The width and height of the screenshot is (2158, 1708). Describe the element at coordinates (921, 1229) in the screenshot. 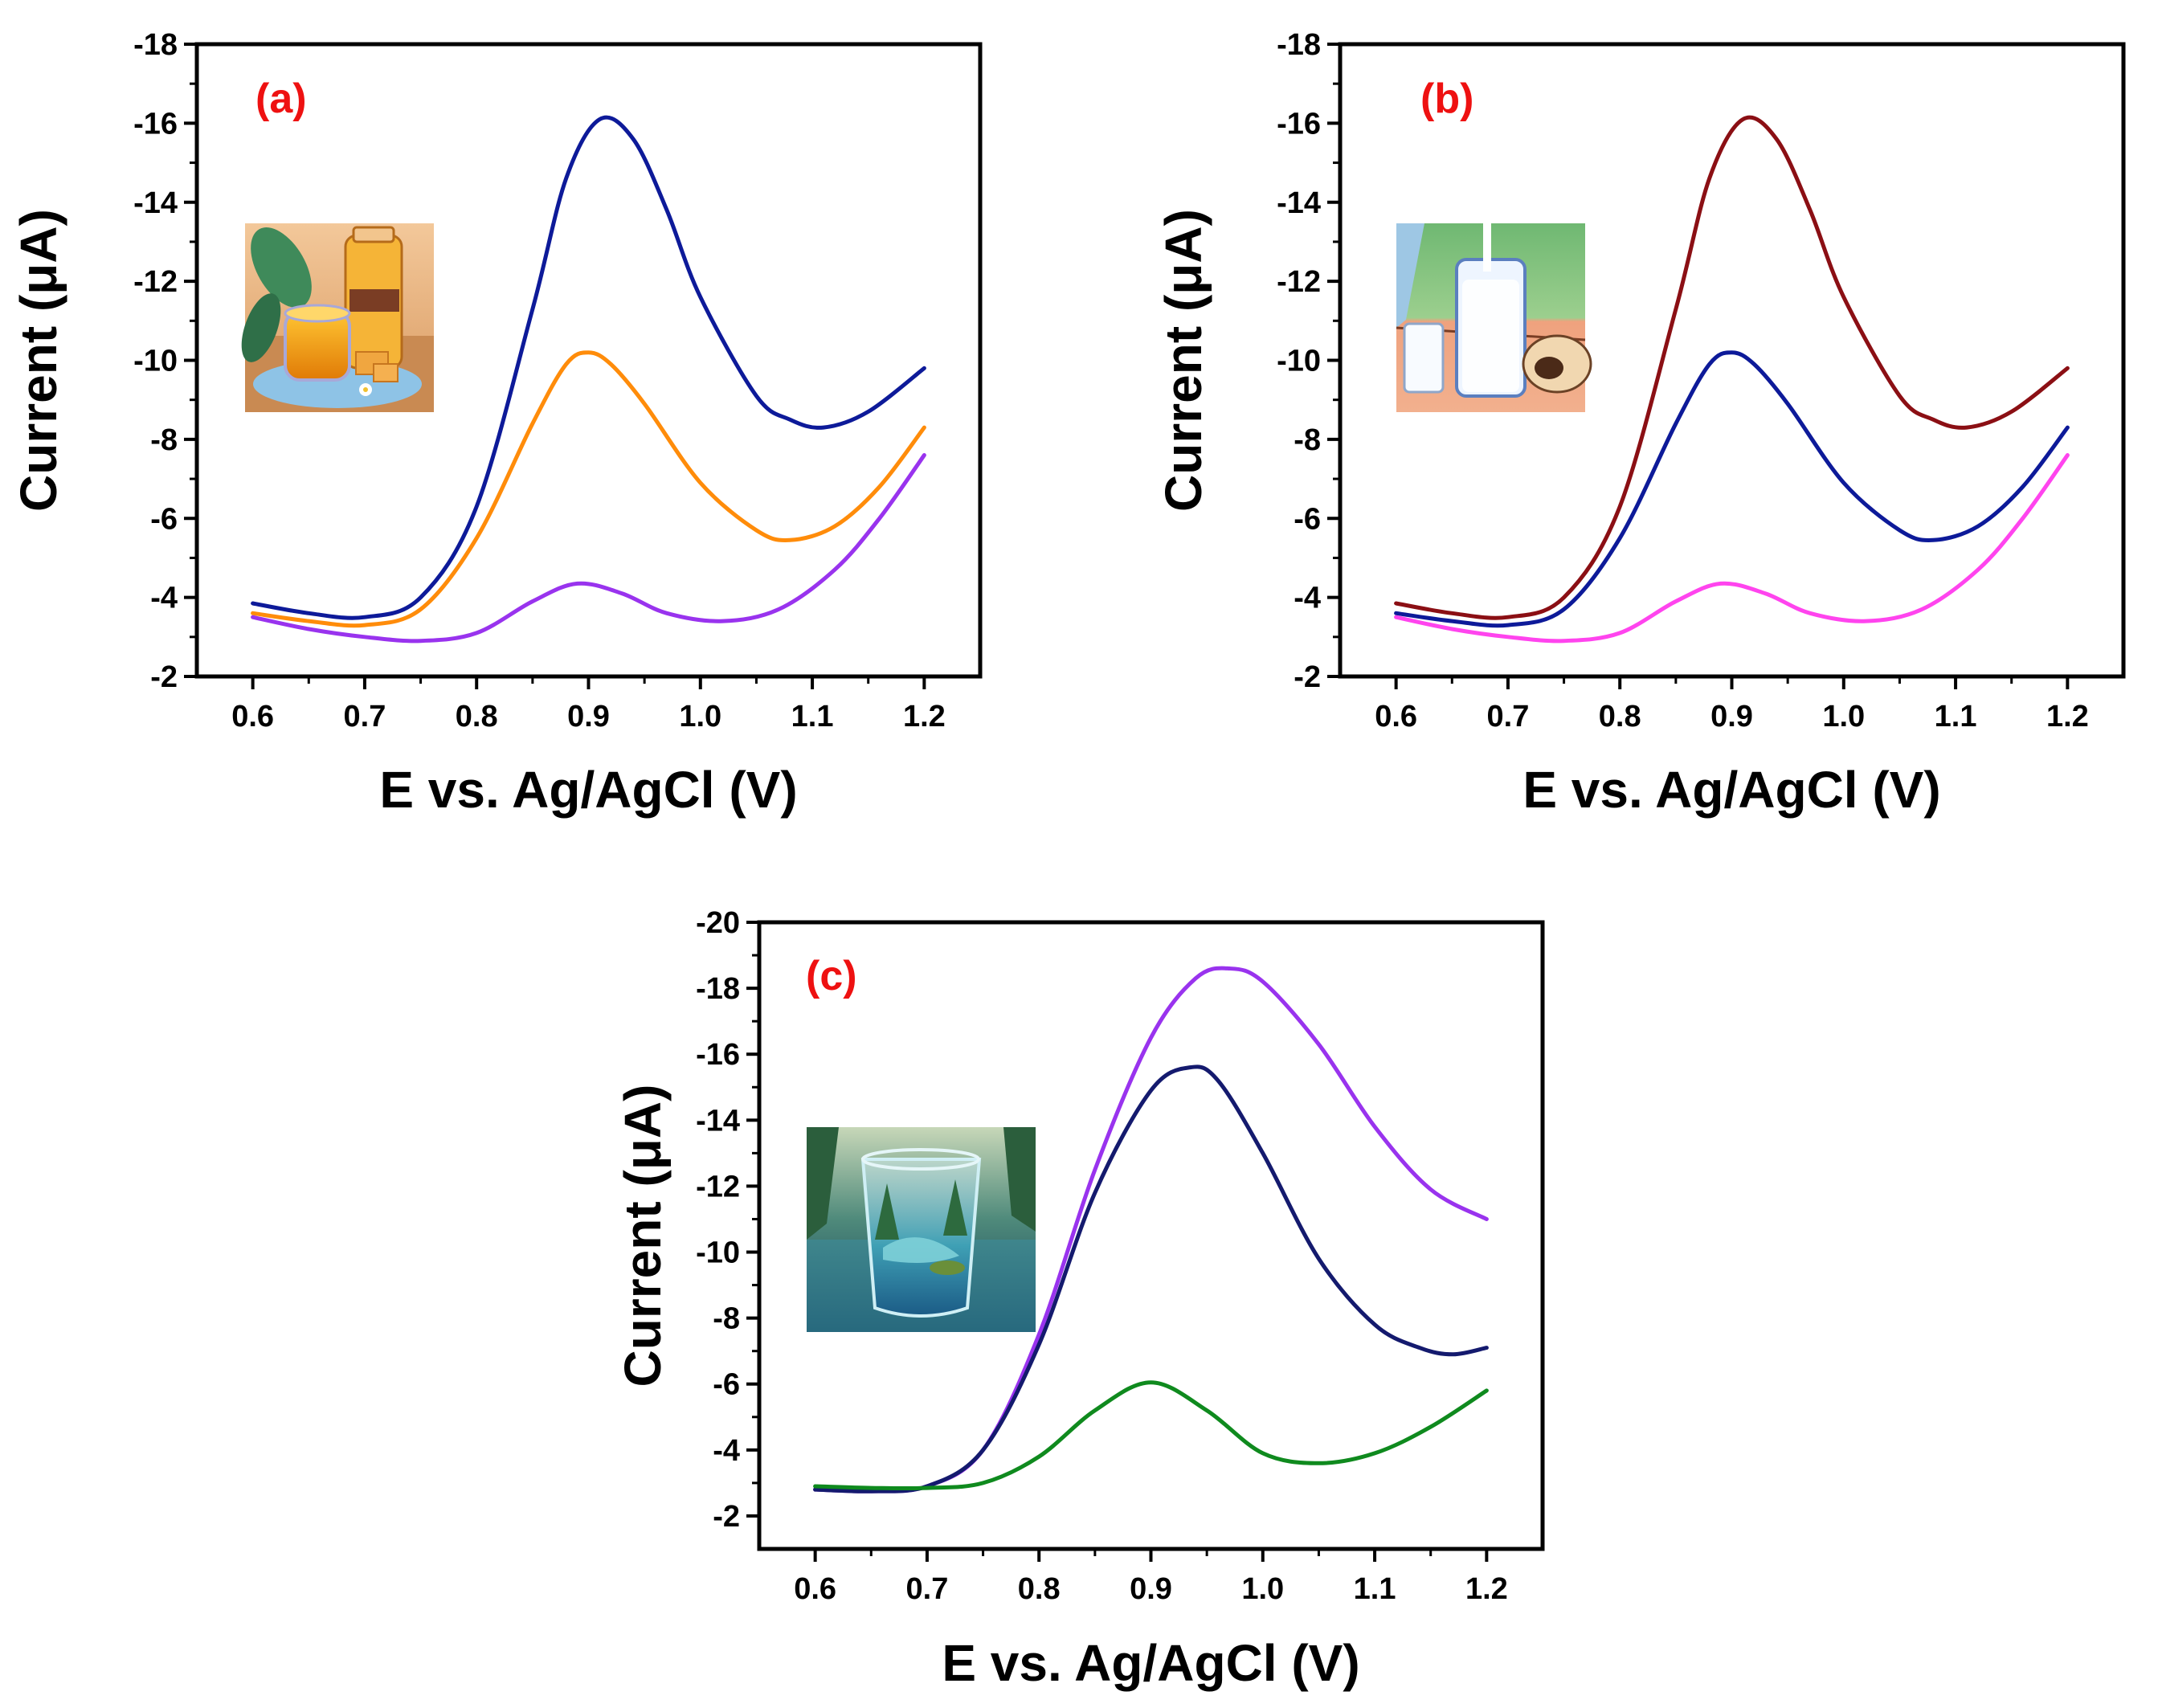

I see `water-illustration` at that location.